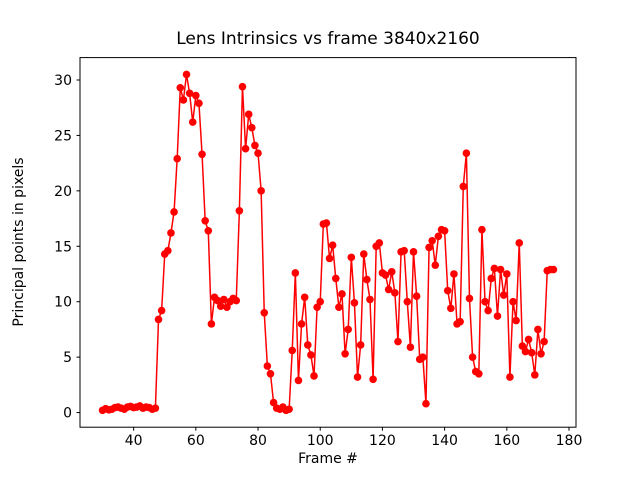  What do you see at coordinates (134, 441) in the screenshot?
I see `x-tick-label: 40` at bounding box center [134, 441].